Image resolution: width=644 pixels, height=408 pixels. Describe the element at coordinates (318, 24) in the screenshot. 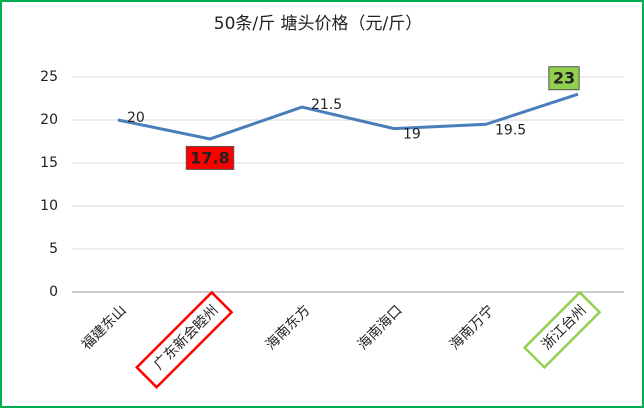

I see `chart-title: 50条/斤 塘头价格（元/斤）` at that location.